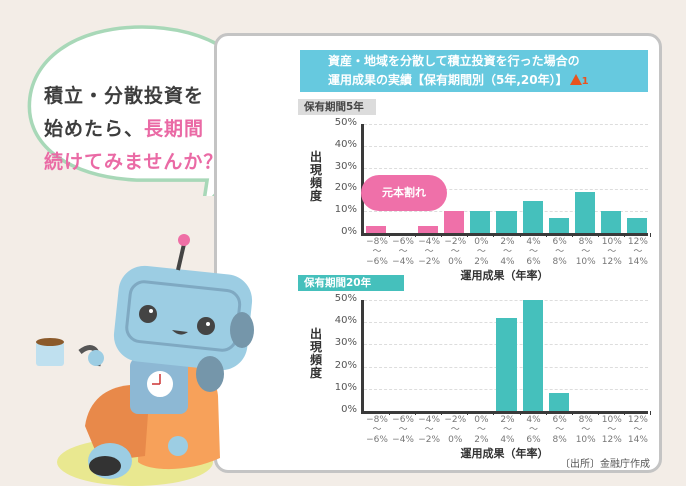 This screenshot has width=686, height=486. What do you see at coordinates (585, 81) in the screenshot?
I see `warning-number: 1` at bounding box center [585, 81].